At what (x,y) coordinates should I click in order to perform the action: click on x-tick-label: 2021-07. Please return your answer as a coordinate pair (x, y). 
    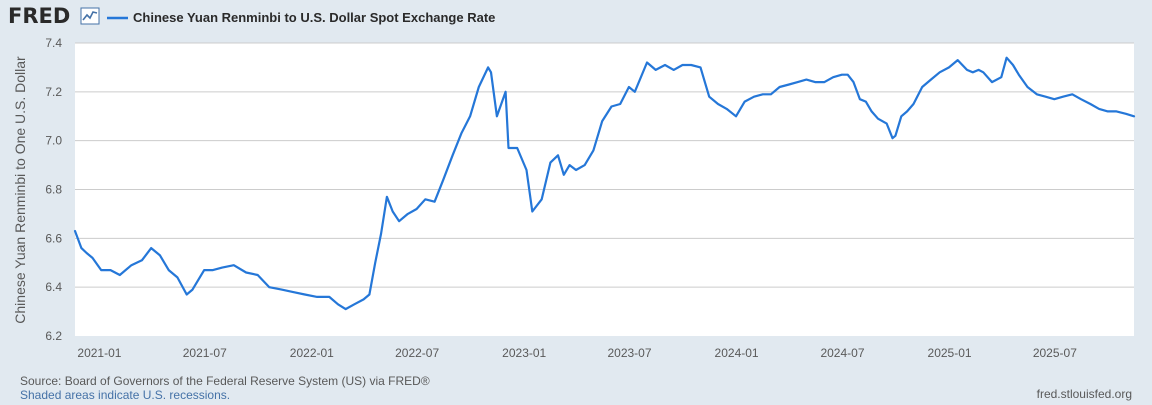
    Looking at the image, I should click on (205, 353).